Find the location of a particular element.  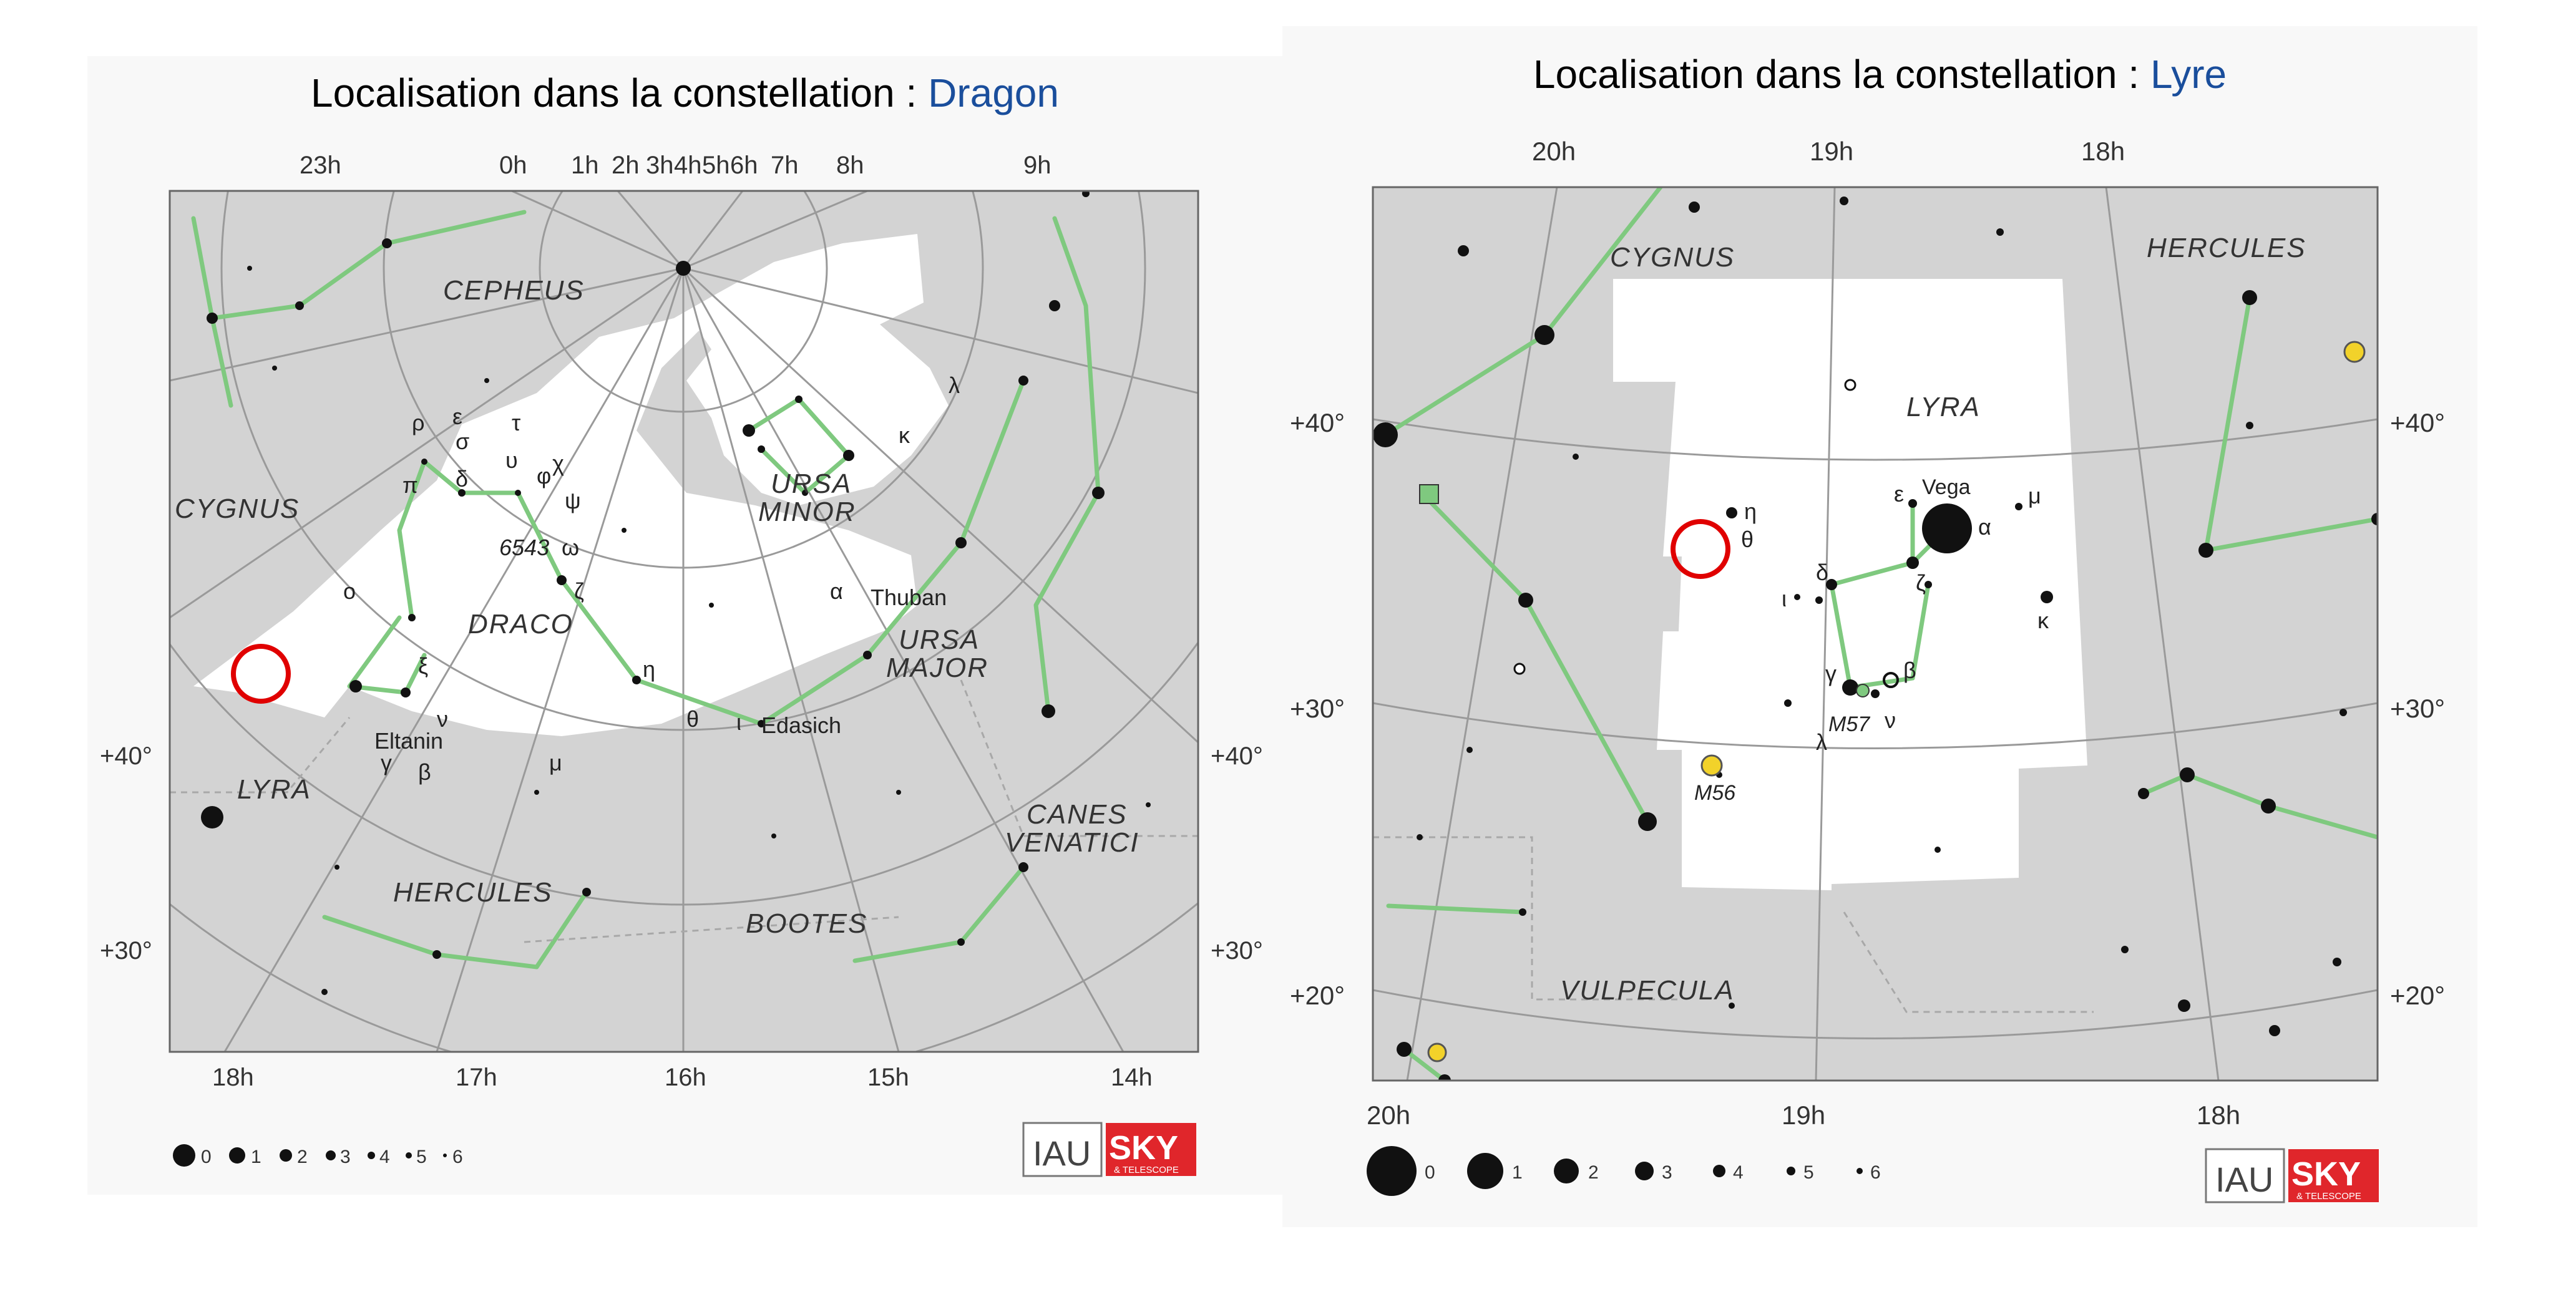

ra-top-label: 20h is located at coordinates (1554, 151).